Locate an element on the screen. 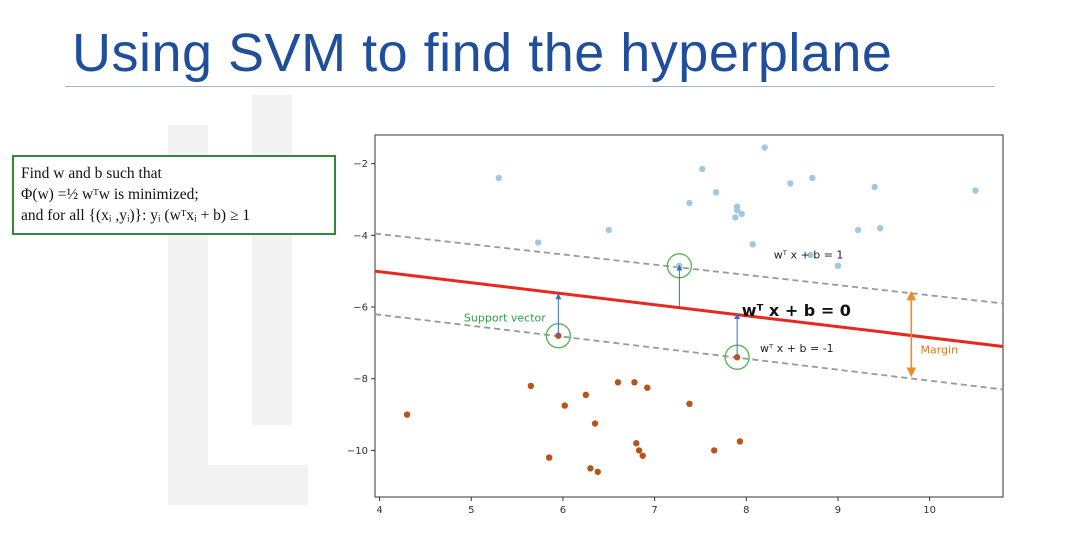 This screenshot has width=1082, height=538. x-tick-label: 6 is located at coordinates (563, 510).